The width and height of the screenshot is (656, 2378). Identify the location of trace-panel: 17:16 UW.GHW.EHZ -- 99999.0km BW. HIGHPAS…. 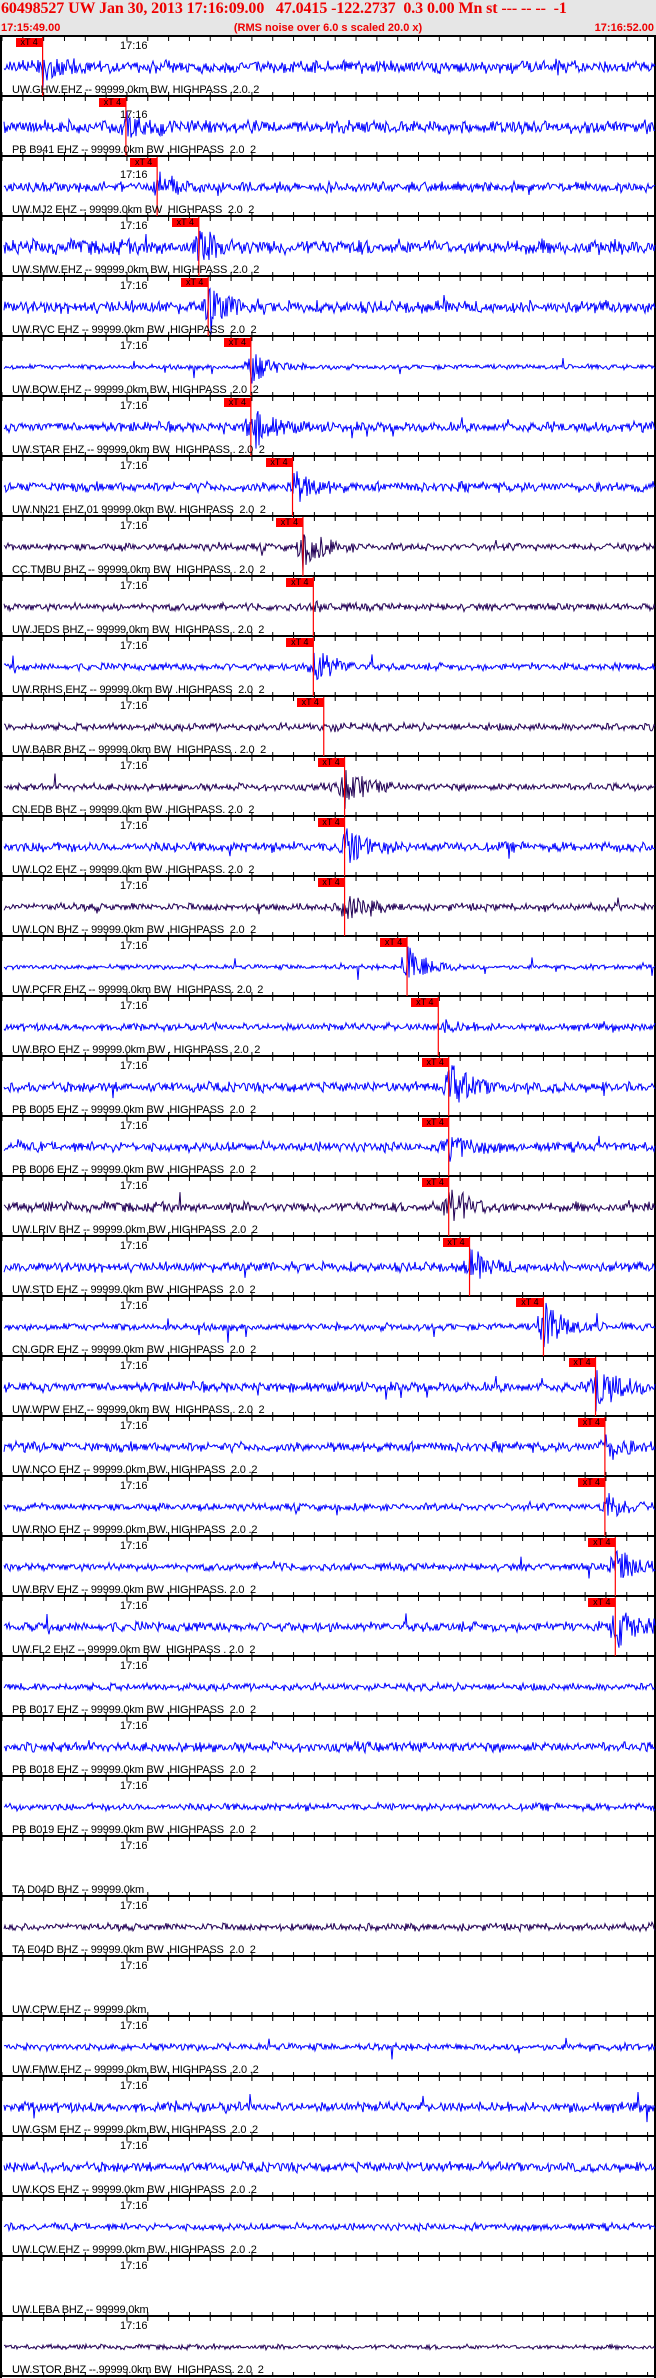
(329, 67).